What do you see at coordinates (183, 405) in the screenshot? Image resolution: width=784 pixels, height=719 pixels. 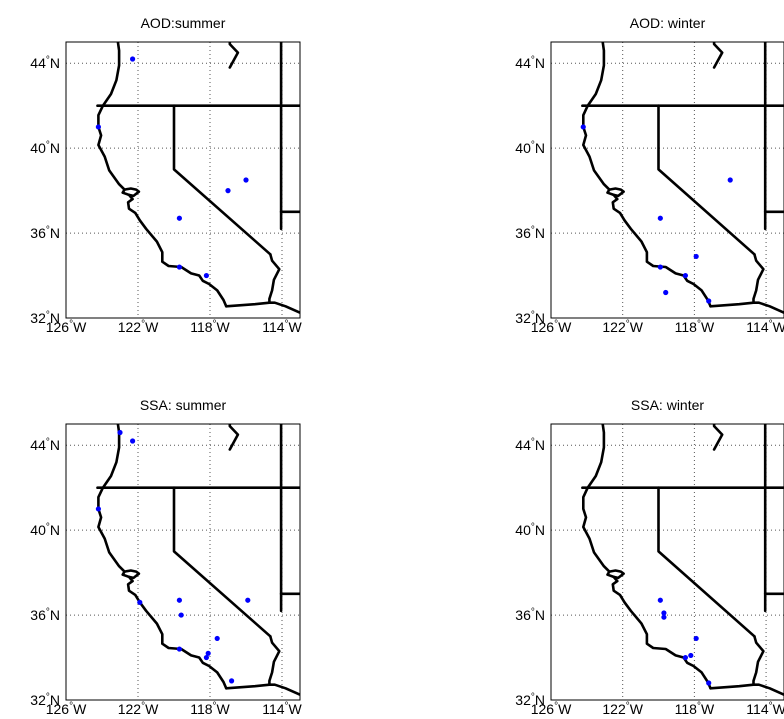 I see `panel-title: SSA: summer` at bounding box center [183, 405].